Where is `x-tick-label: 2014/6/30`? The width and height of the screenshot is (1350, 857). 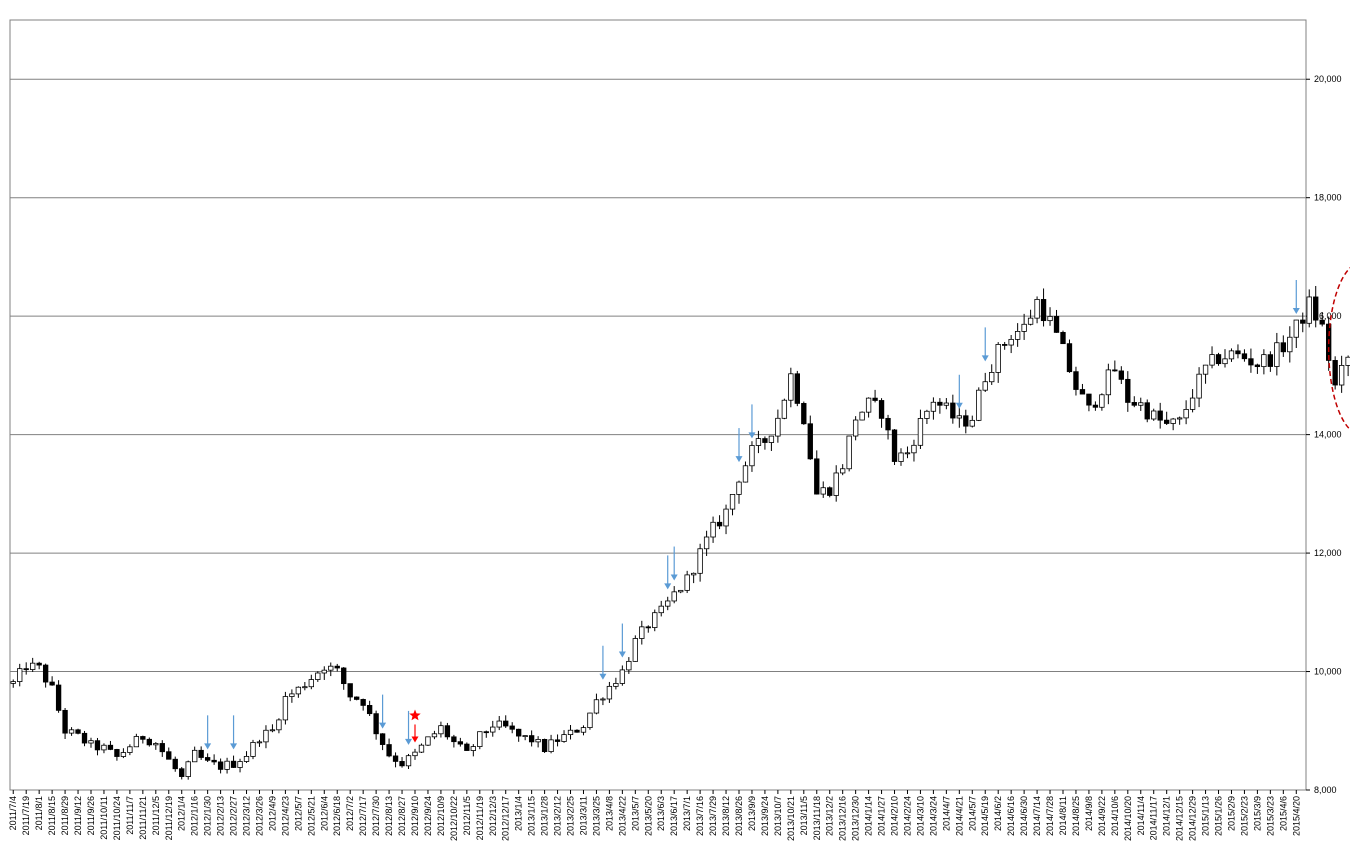
x-tick-label: 2014/6/30 is located at coordinates (1024, 816).